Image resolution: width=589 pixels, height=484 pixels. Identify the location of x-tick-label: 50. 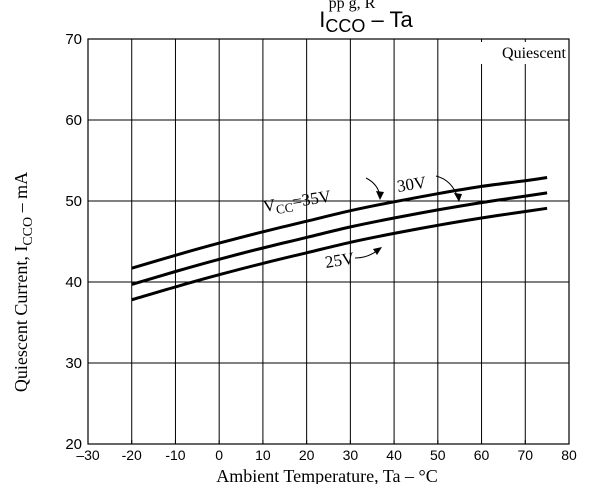
(438, 455).